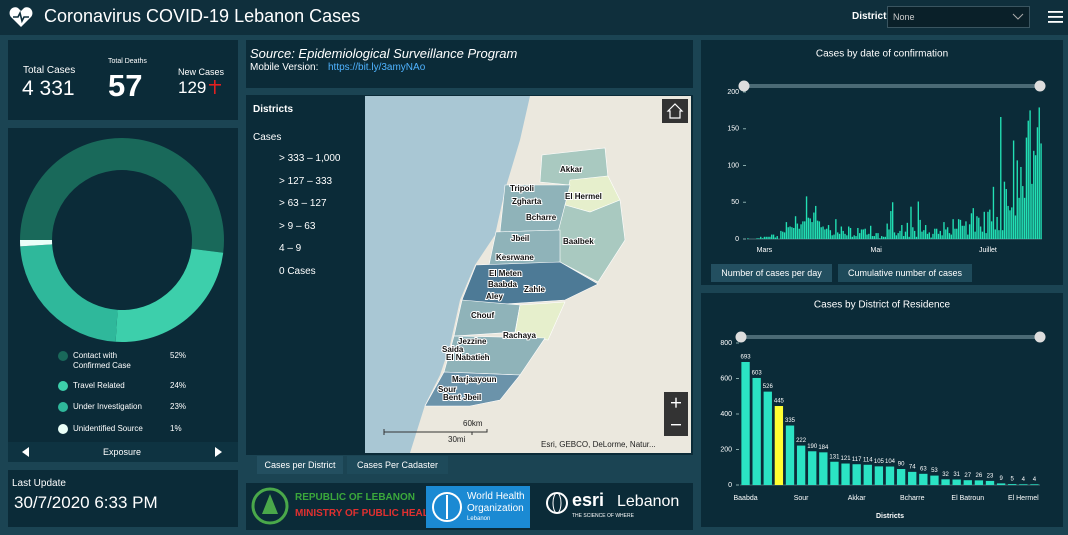  What do you see at coordinates (527, 201) in the screenshot?
I see `district-label: Zgharta` at bounding box center [527, 201].